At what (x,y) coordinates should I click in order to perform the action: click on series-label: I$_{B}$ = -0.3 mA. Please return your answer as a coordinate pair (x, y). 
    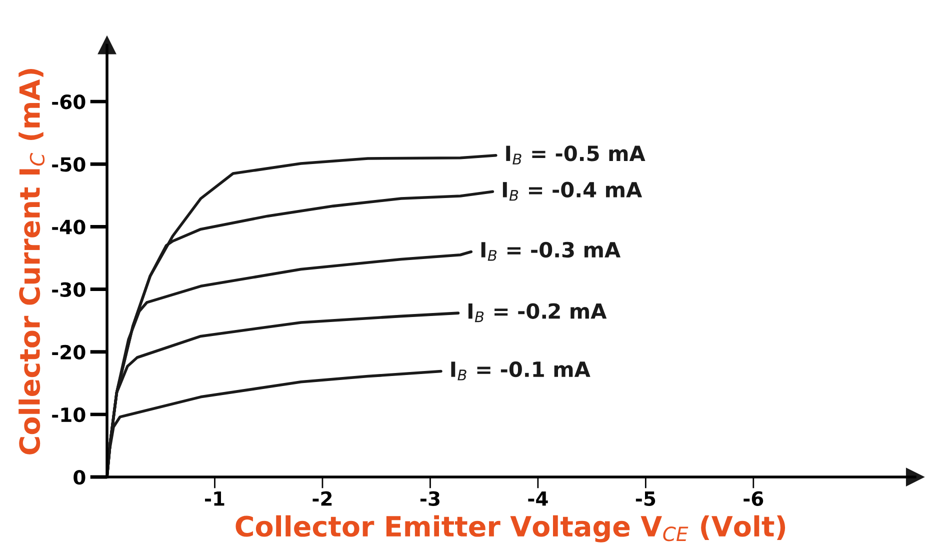
    Looking at the image, I should click on (550, 251).